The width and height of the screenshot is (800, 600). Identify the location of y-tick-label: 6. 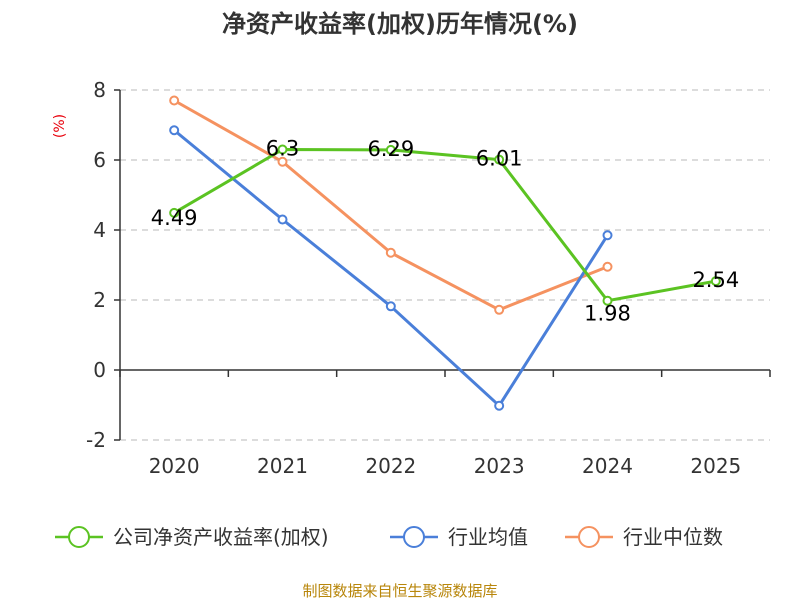
(99, 160).